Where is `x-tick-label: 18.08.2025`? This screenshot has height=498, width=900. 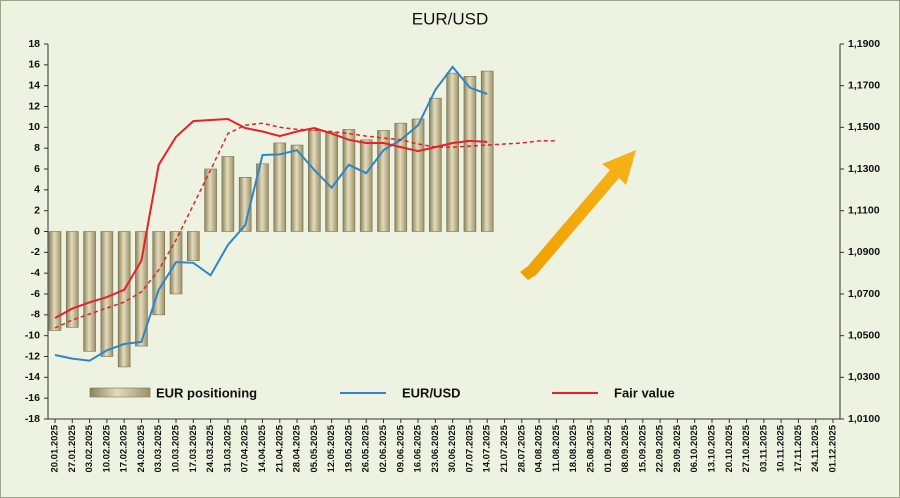
x-tick-label: 18.08.2025 is located at coordinates (573, 448).